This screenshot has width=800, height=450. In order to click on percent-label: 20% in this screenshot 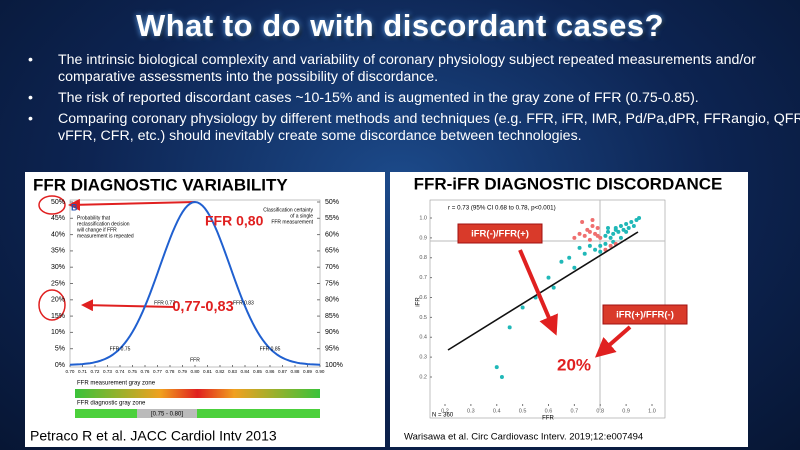, I will do `click(574, 364)`.